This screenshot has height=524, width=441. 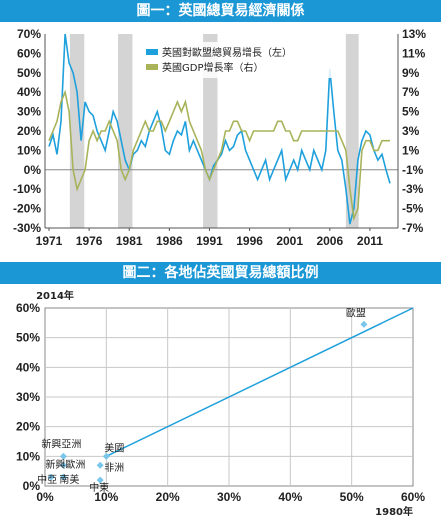 I want to click on y-tick-label: 10%, so click(x=28, y=456).